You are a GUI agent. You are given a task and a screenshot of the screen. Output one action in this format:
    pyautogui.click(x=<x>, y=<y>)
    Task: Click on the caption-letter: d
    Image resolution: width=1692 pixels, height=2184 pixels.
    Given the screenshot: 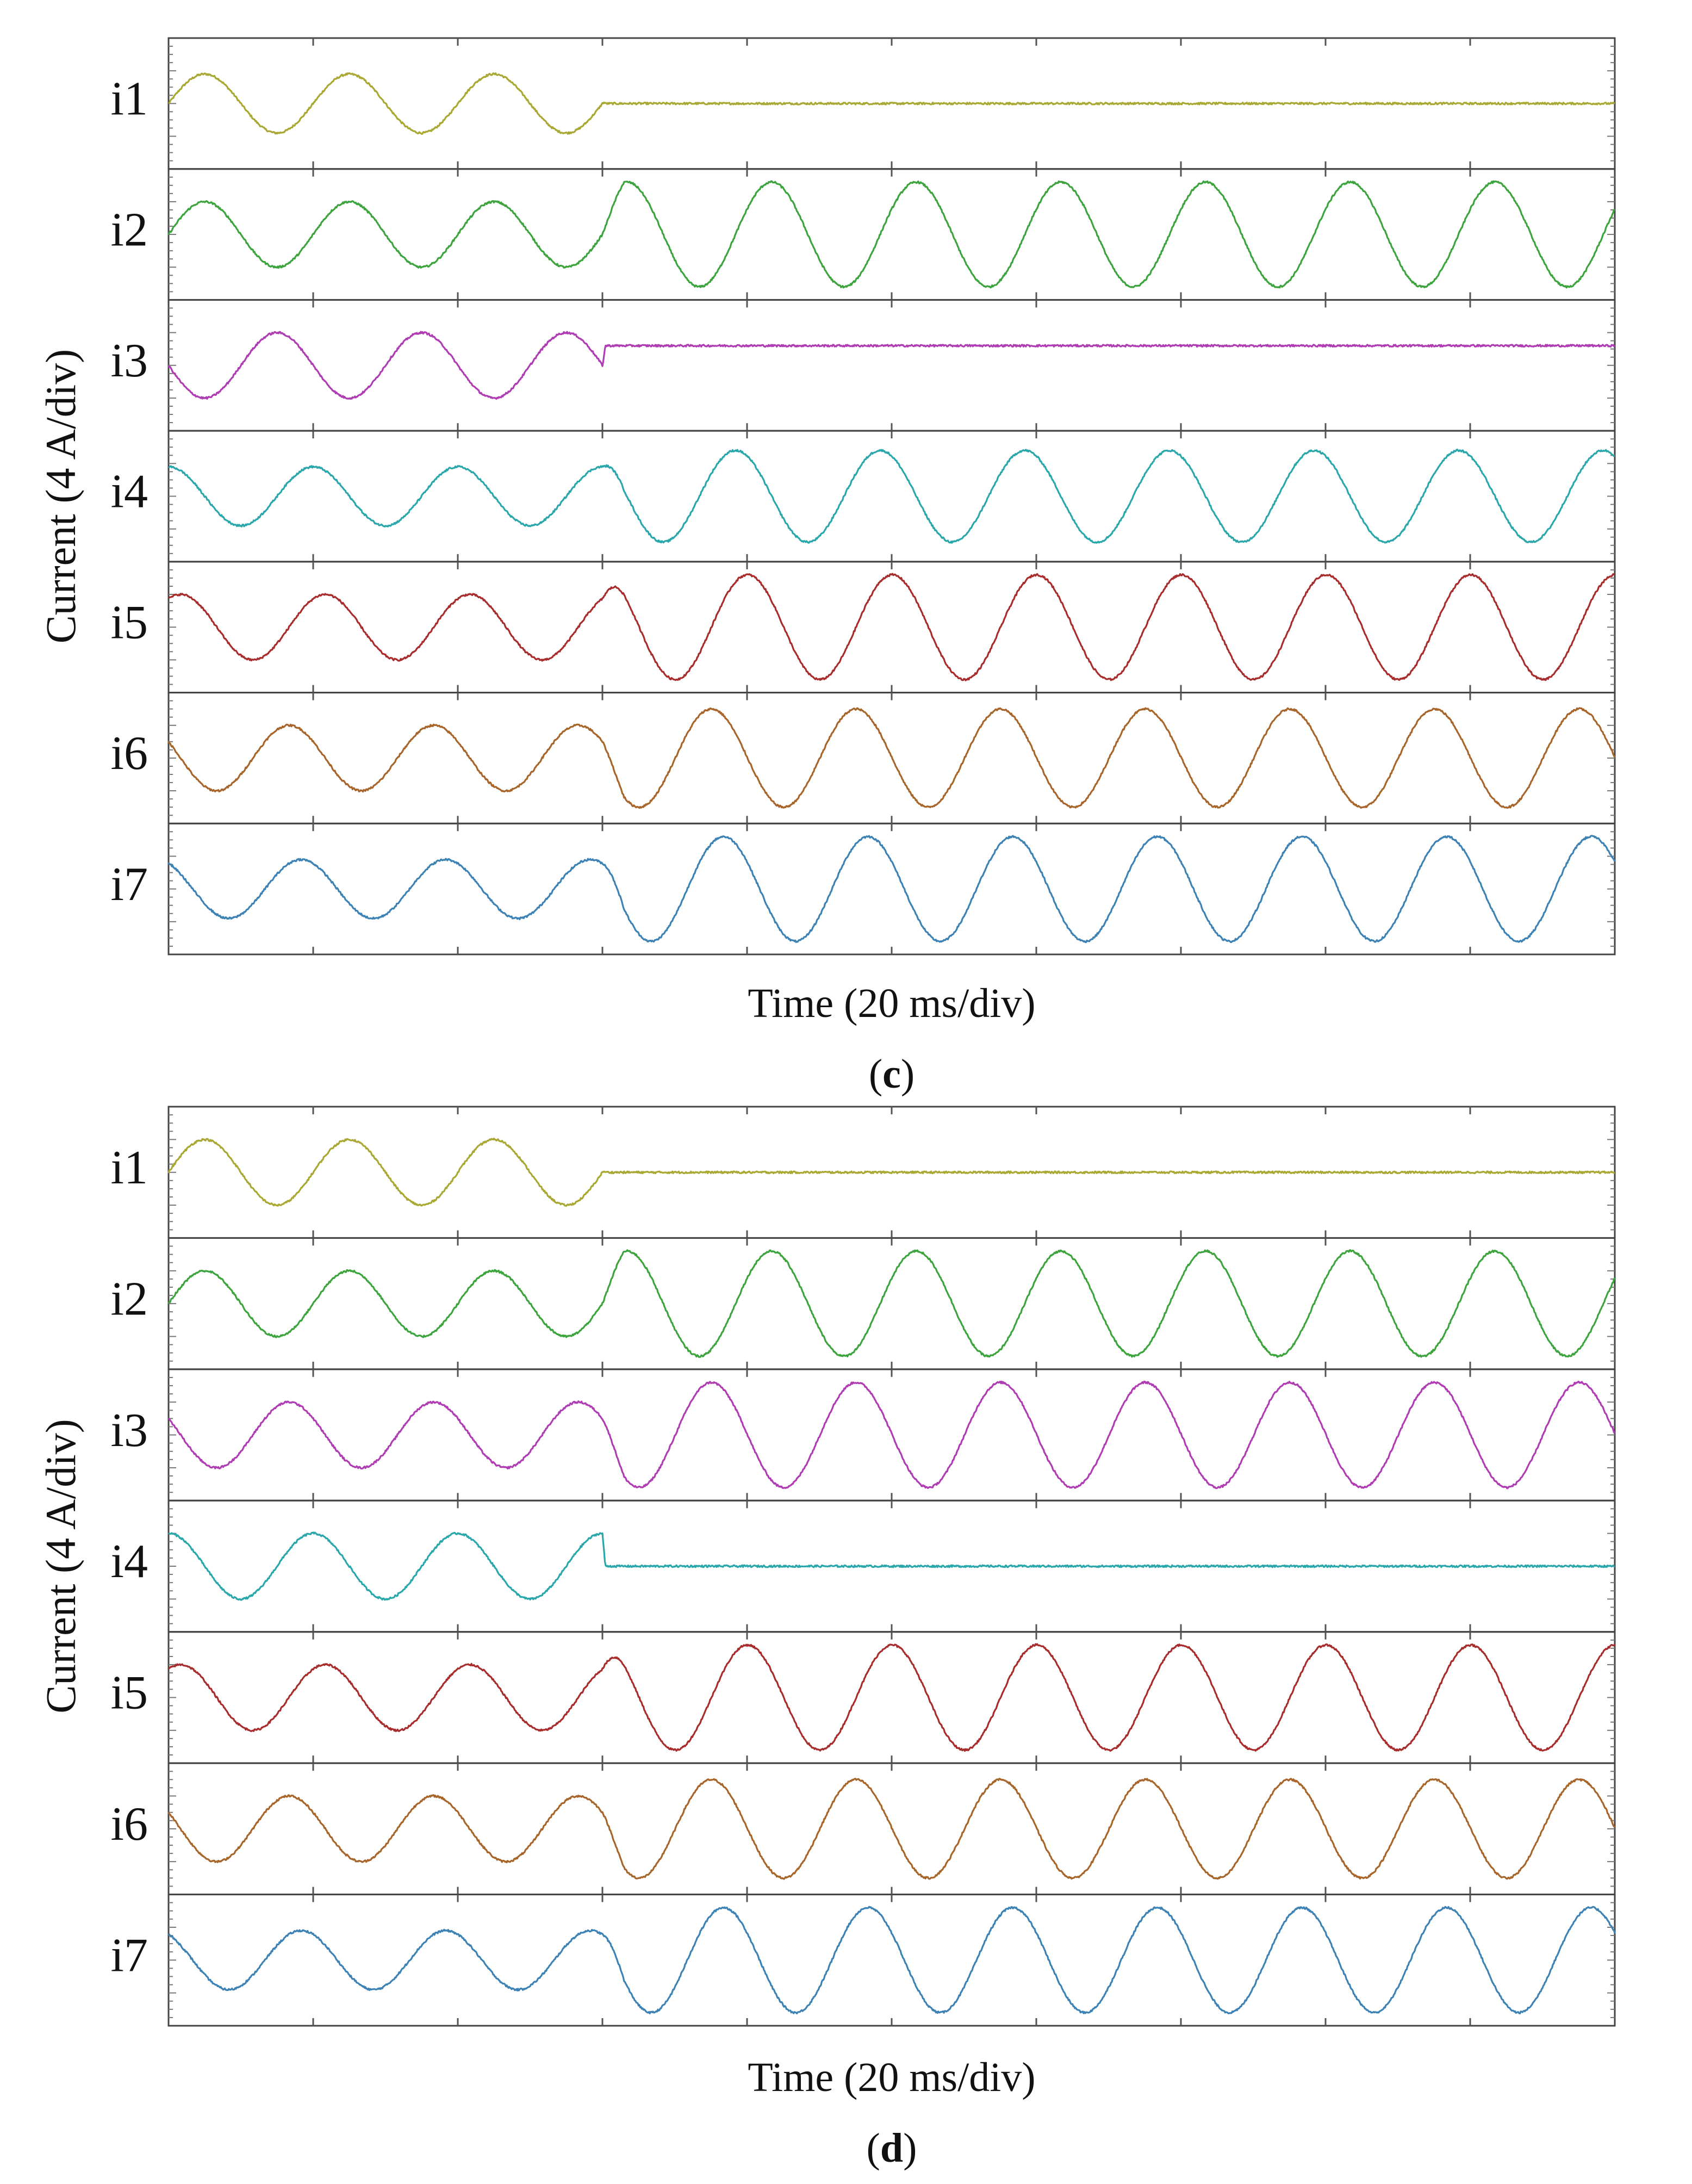 What is the action you would take?
    pyautogui.click(x=891, y=2148)
    